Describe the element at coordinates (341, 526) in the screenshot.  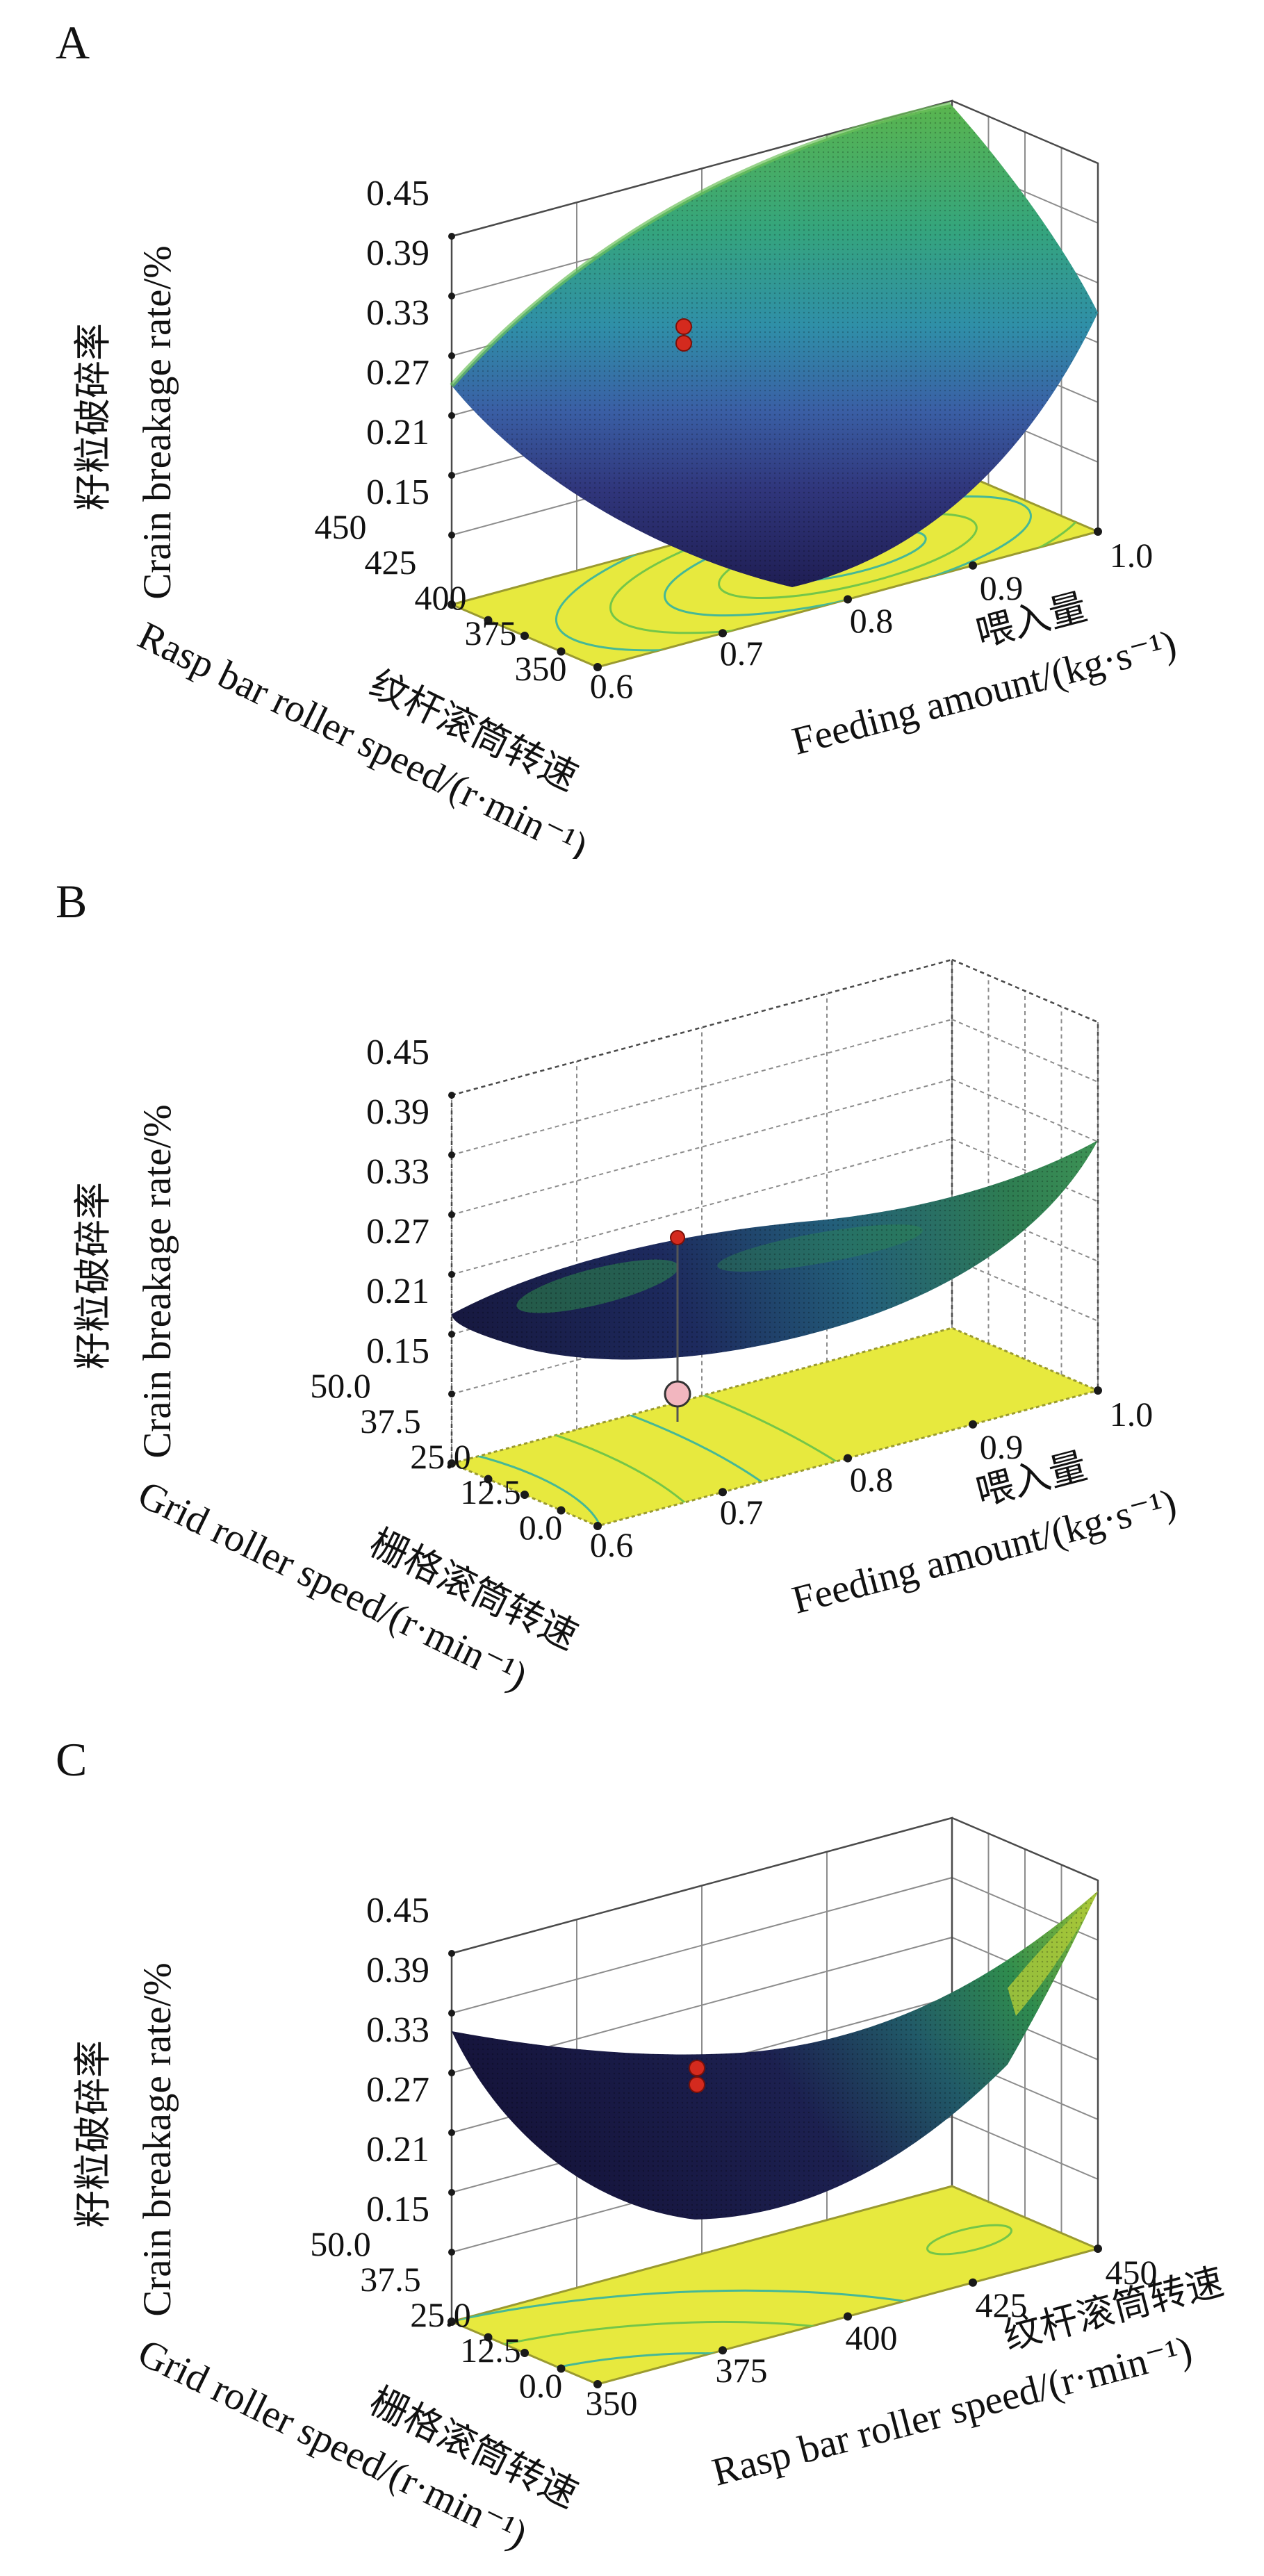
I see `left-tick-label: 450` at that location.